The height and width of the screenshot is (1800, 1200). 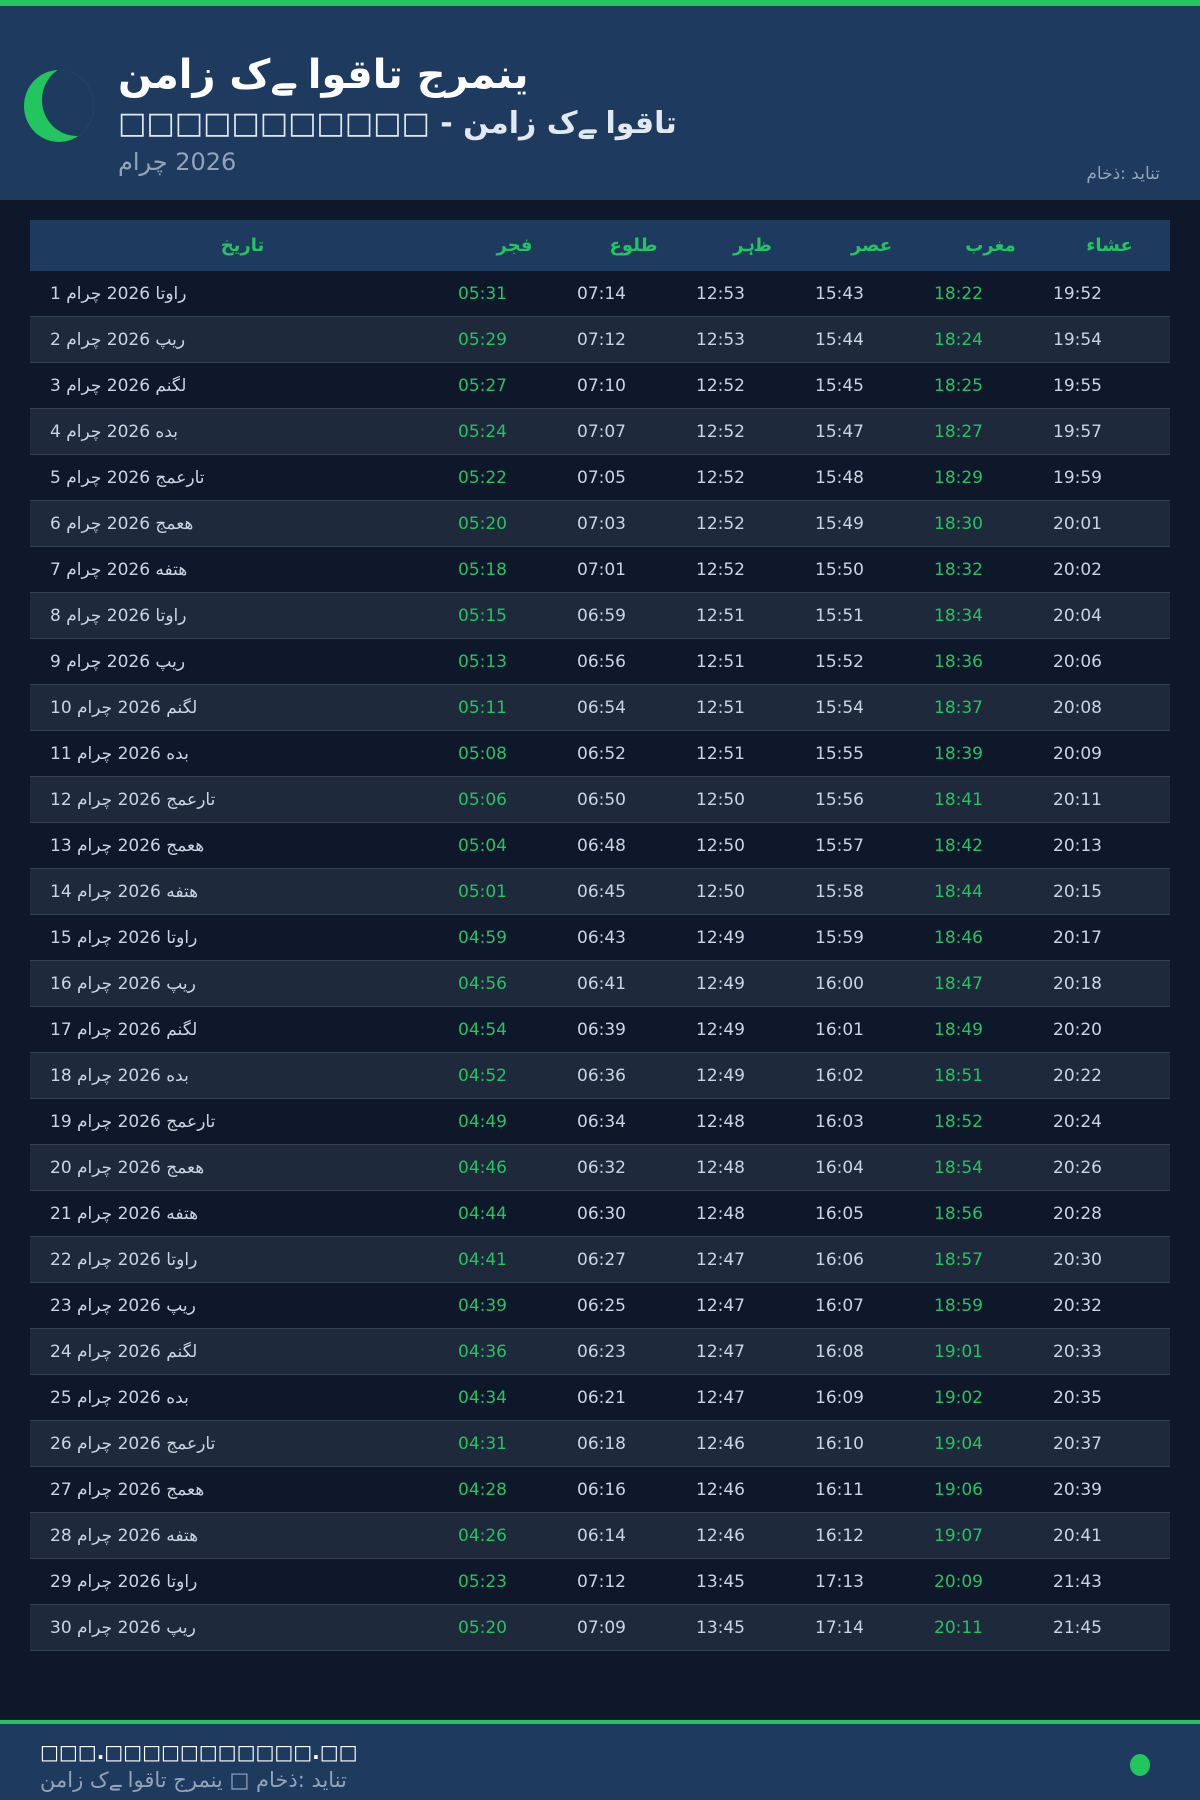 I want to click on cell-fajr: 04:44, so click(x=482, y=1213).